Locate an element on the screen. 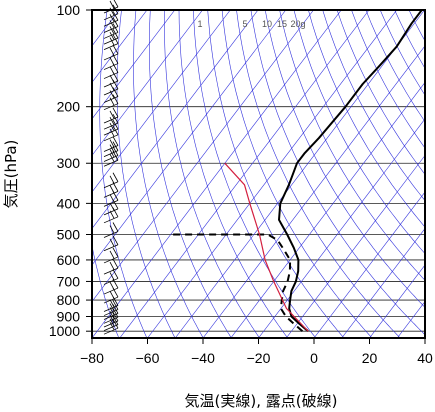  mixing-ratio-label: 5 is located at coordinates (244, 24).